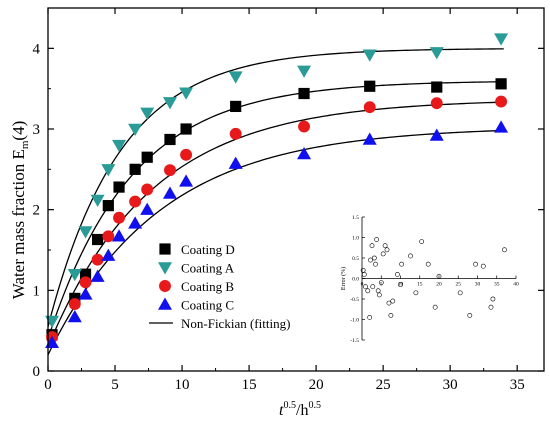 Image resolution: width=550 pixels, height=426 pixels. Describe the element at coordinates (439, 285) in the screenshot. I see `inset-x-tick-label: 20` at that location.